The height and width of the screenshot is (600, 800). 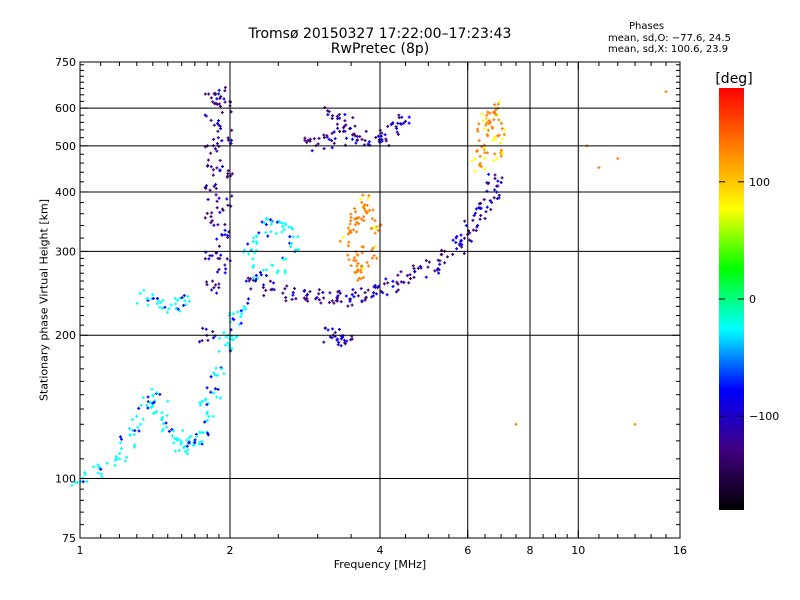 What do you see at coordinates (764, 416) in the screenshot?
I see `colorbar-tick-label-2: −100` at bounding box center [764, 416].